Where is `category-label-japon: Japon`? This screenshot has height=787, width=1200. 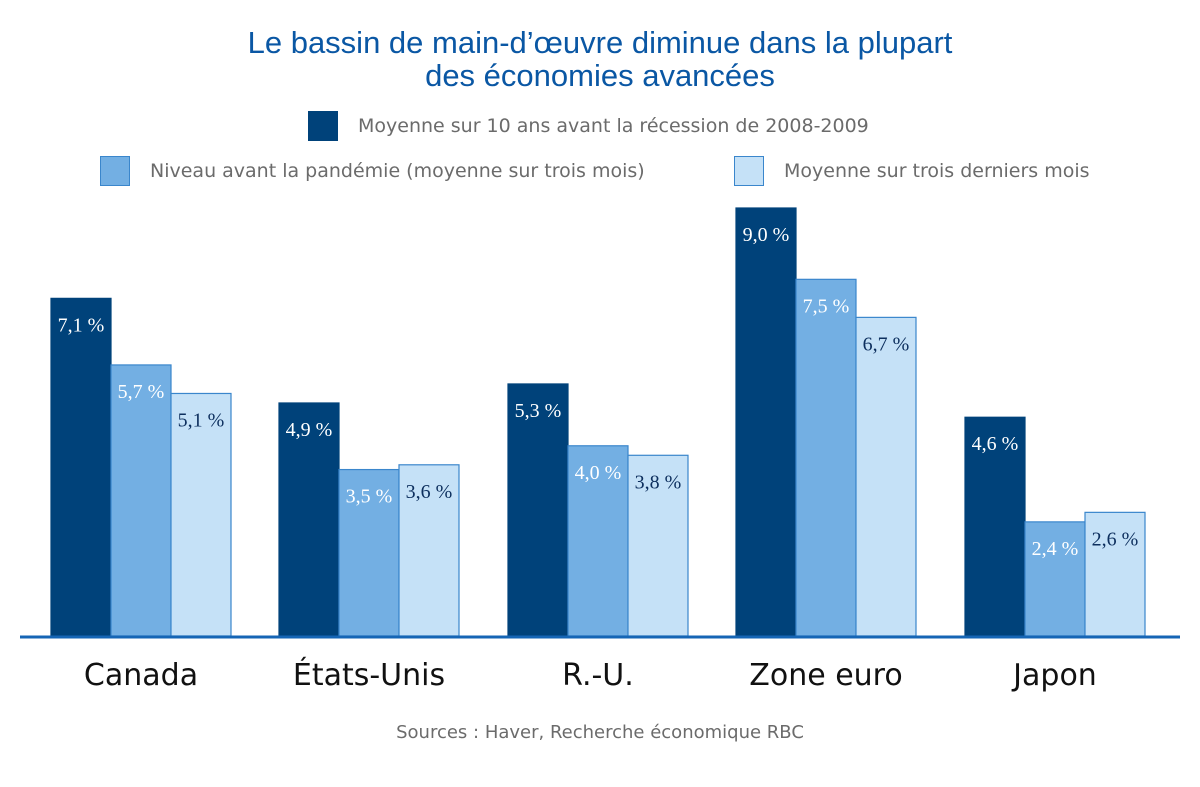
category-label-japon: Japon is located at coordinates (1054, 675).